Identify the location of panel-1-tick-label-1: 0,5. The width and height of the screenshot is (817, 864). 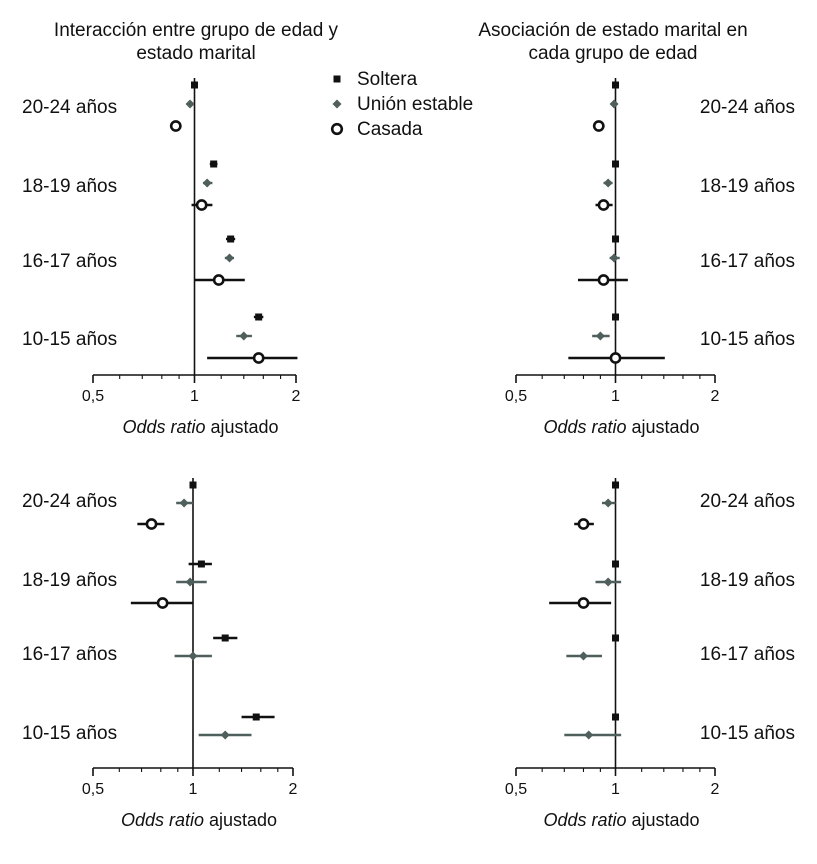
(93, 396).